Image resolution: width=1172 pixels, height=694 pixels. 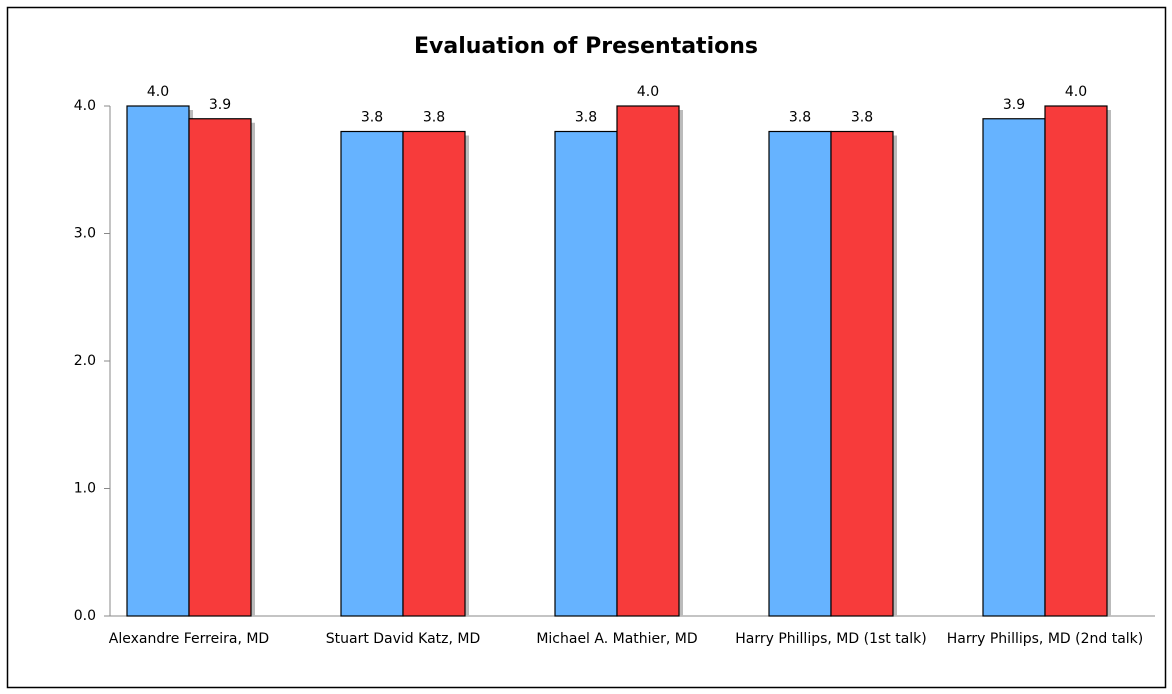 I want to click on x-tick-label: Harry Phillips, MD (1st talk), so click(x=831, y=639).